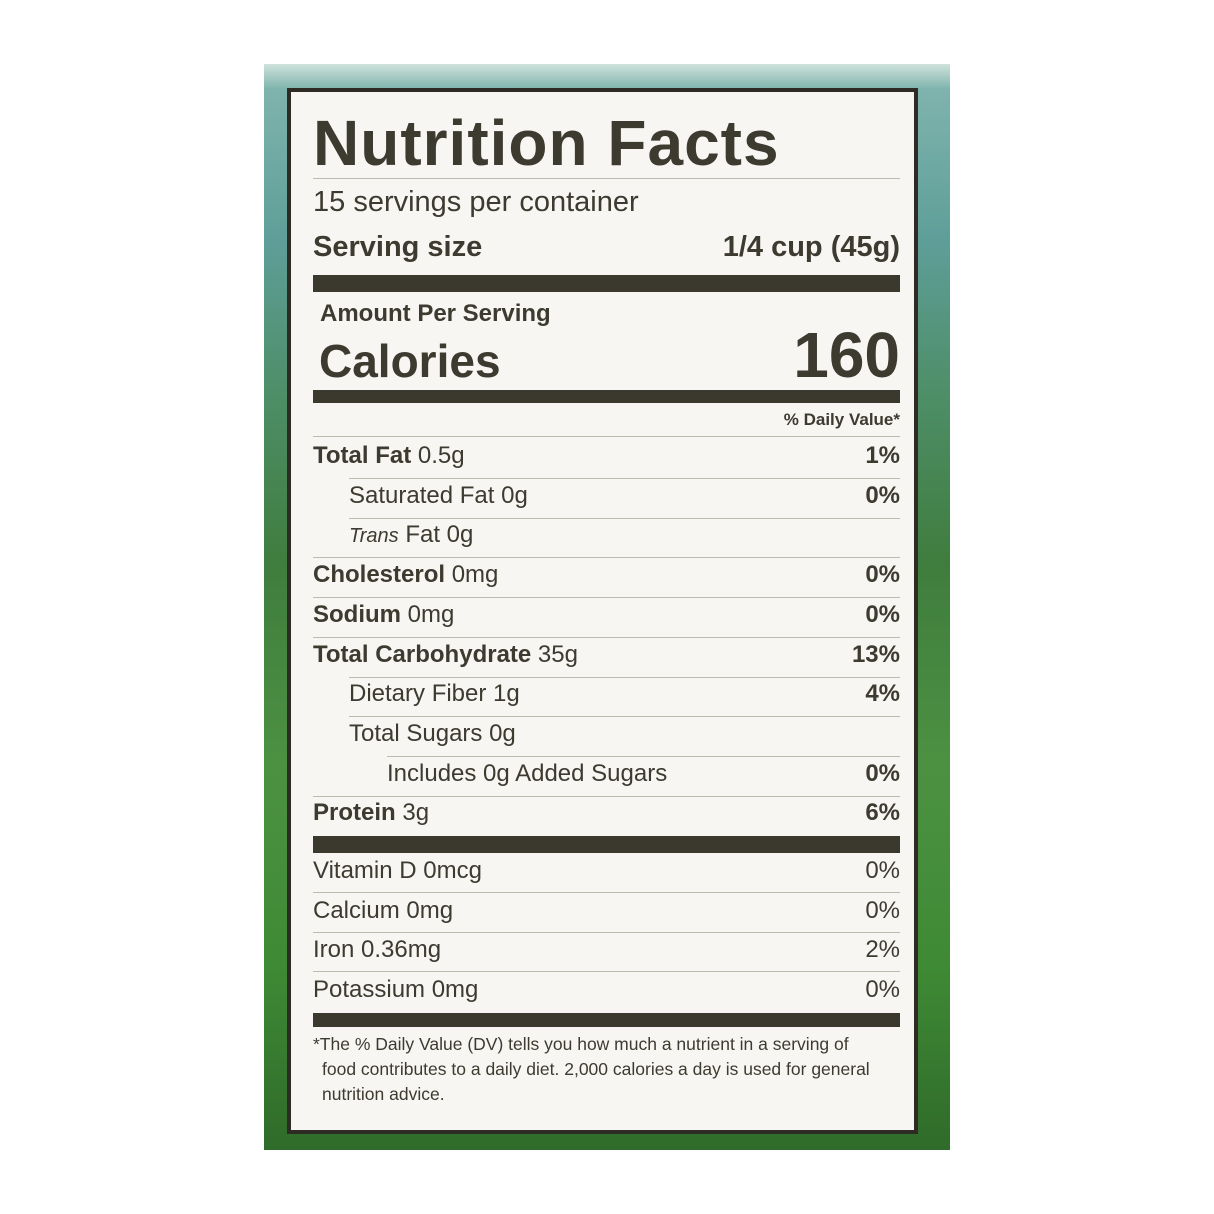  Describe the element at coordinates (606, 456) in the screenshot. I see `nutrient-row: Total Fat 0.5g 1%` at that location.